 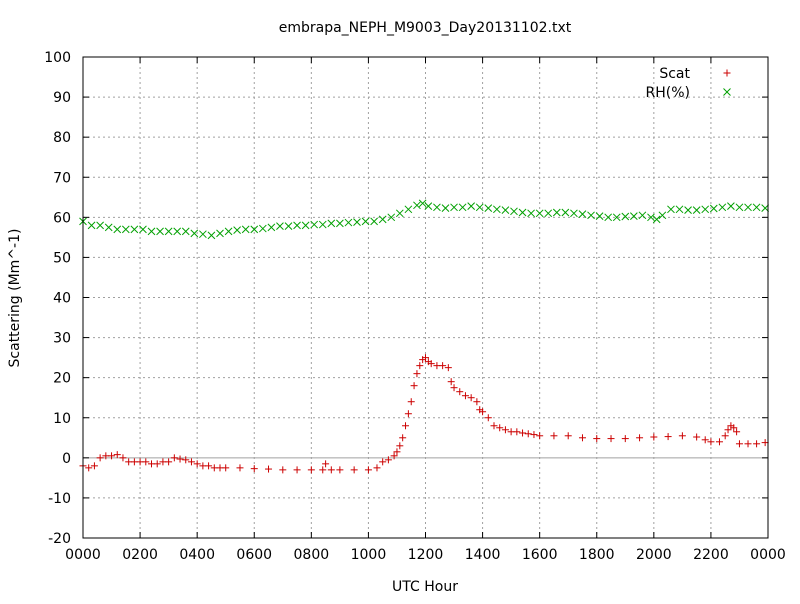 What do you see at coordinates (540, 555) in the screenshot?
I see `x-tick-label: 1600` at bounding box center [540, 555].